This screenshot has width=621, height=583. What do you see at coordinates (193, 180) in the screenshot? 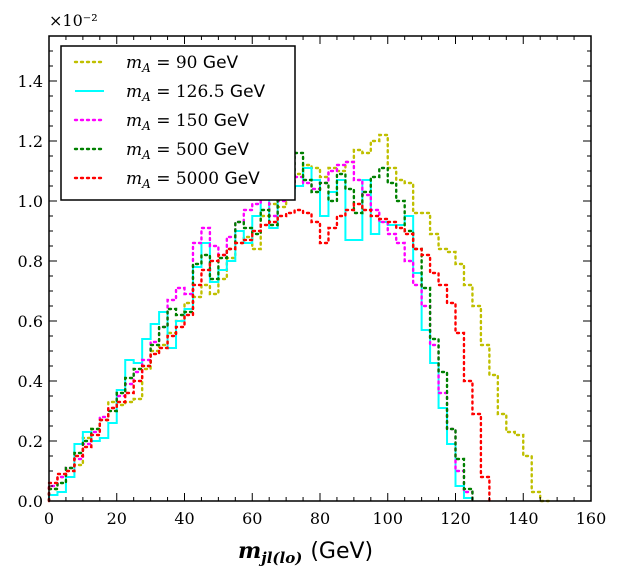
I see `legend-label-4: mA = 5000 GeV` at bounding box center [193, 180].